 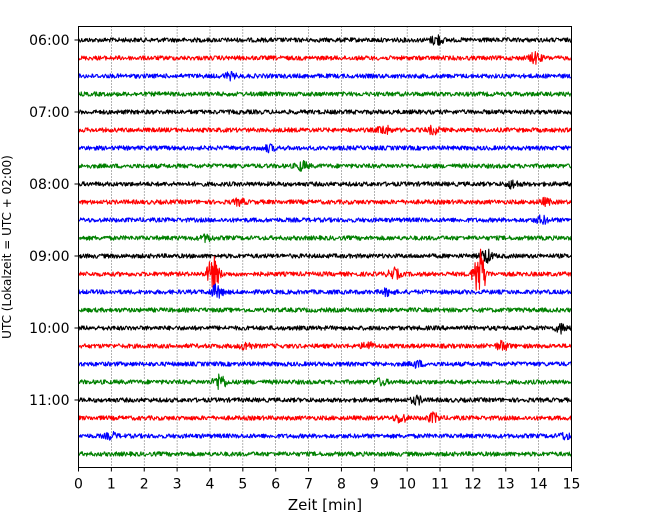 I want to click on x-tick-label: 3, so click(x=177, y=485).